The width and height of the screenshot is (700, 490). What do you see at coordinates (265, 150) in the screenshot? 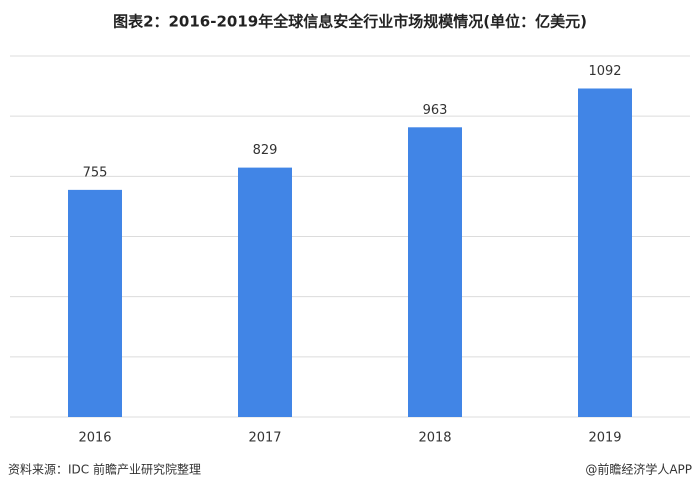
I see `data-label: 829` at bounding box center [265, 150].